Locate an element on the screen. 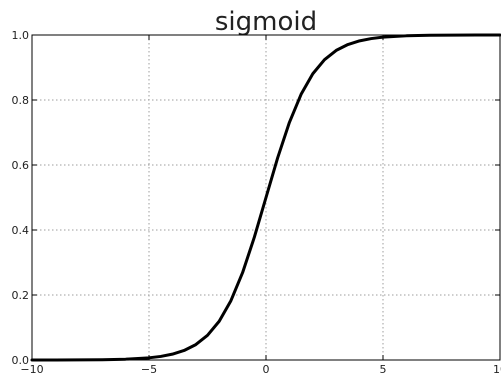  y-tick-label: 0.2 is located at coordinates (21, 295).